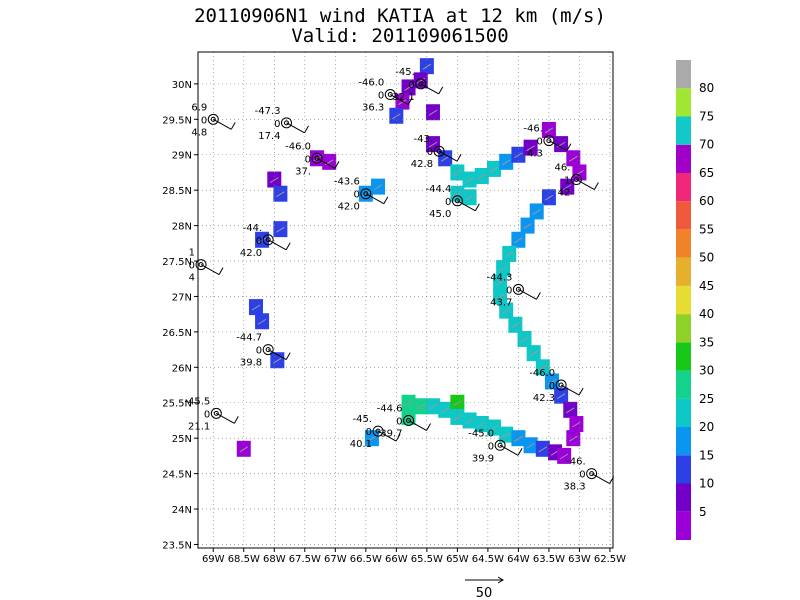 The image size is (800, 600). Describe the element at coordinates (514, 290) in the screenshot. I see `station-marker: -44.3 043.7` at that location.